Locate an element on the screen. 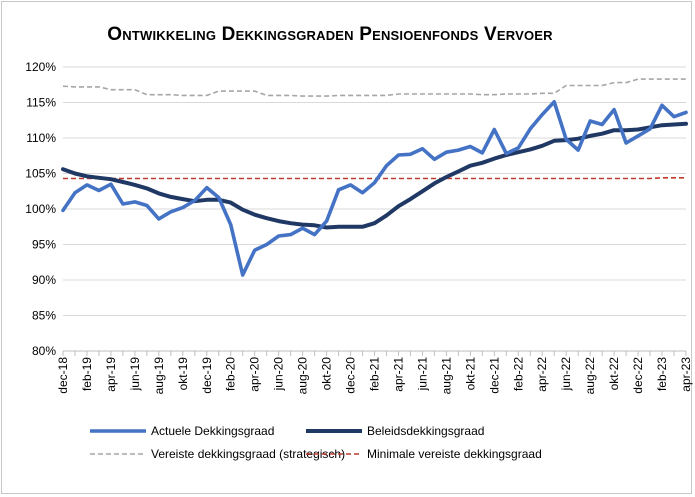 Image resolution: width=695 pixels, height=497 pixels. y-tick-label: 80% is located at coordinates (44, 351).